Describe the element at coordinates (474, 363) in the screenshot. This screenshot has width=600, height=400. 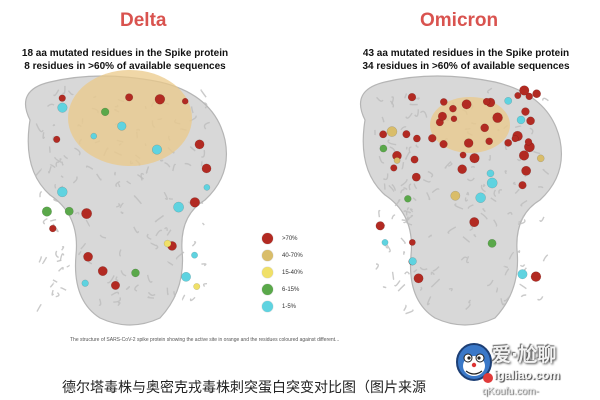
I see `cartoon-mascot-icon` at that location.